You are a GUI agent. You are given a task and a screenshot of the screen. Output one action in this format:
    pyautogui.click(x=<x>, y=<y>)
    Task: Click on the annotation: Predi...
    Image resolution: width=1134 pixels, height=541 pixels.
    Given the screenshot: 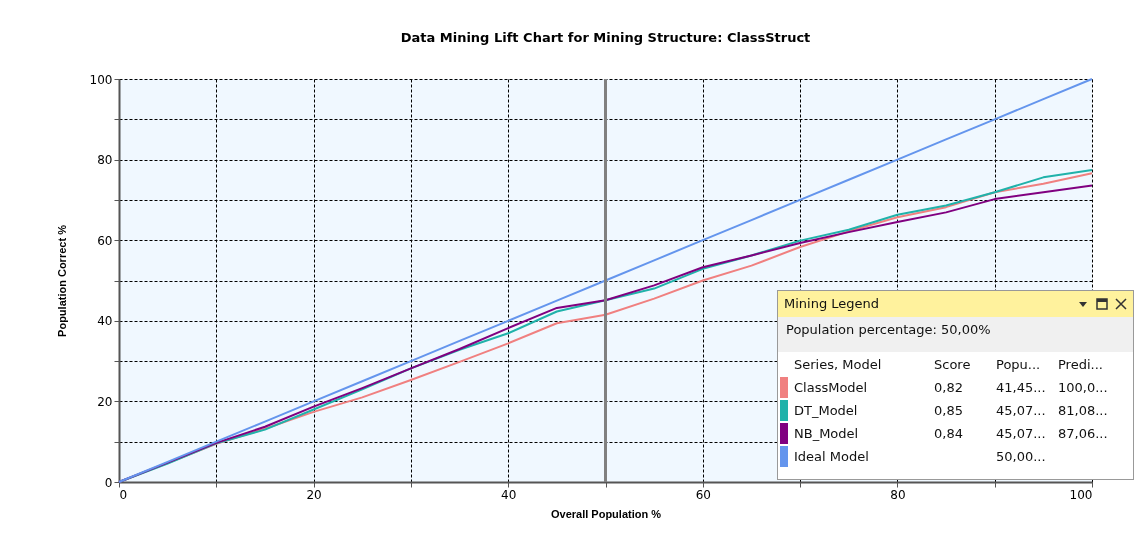 What is the action you would take?
    pyautogui.click(x=1080, y=365)
    